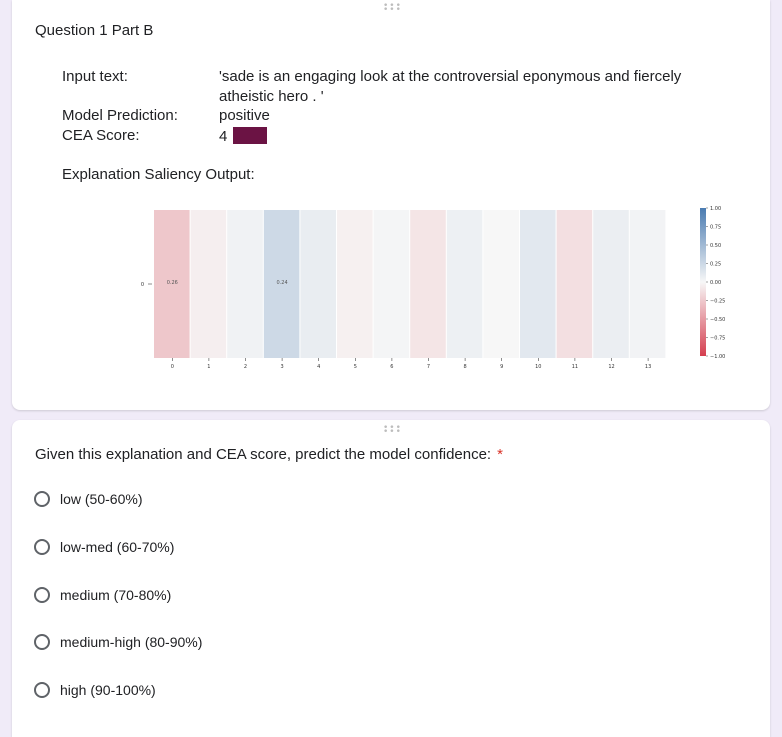 The height and width of the screenshot is (737, 782). I want to click on option-low: low (50-60%), so click(88, 499).